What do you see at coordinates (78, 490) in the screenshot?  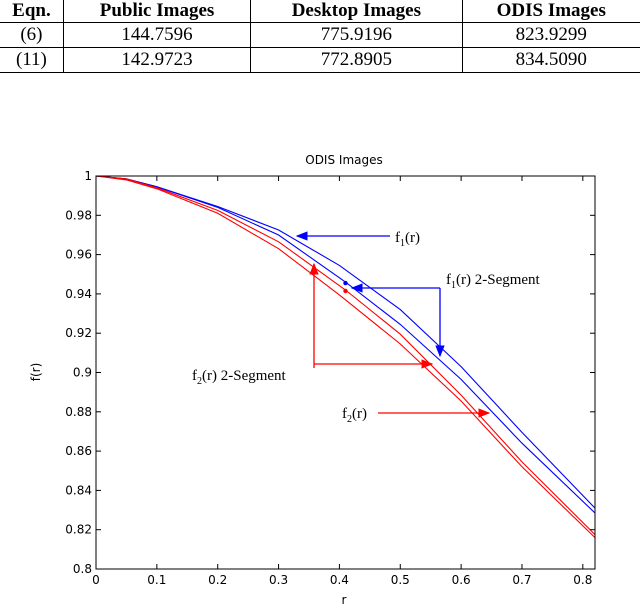 I see `y-tick-label: 0.84` at bounding box center [78, 490].